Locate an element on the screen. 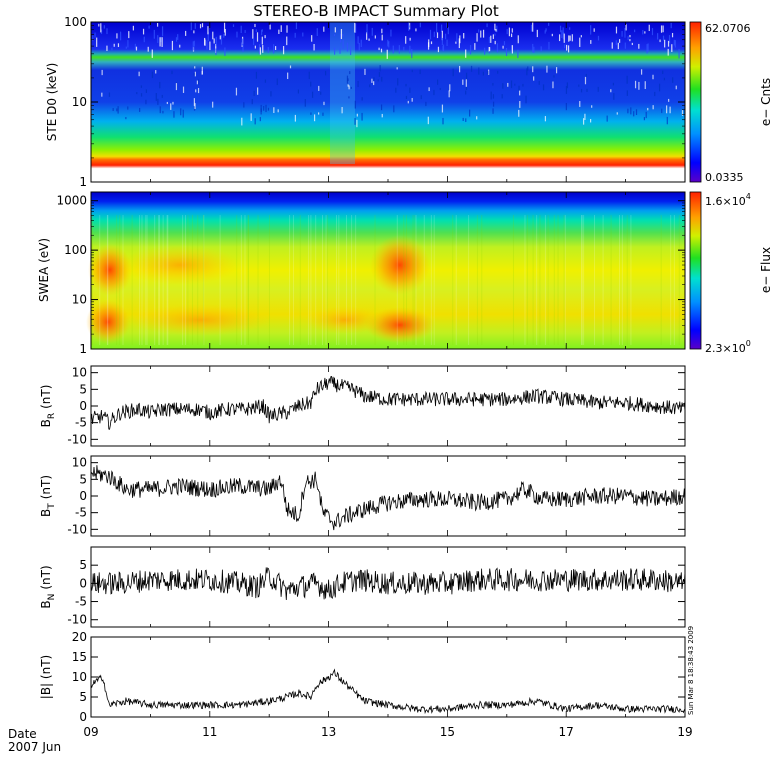 This screenshot has height=780, width=780. swea-ylabel: SWEA (eV) is located at coordinates (44, 270).